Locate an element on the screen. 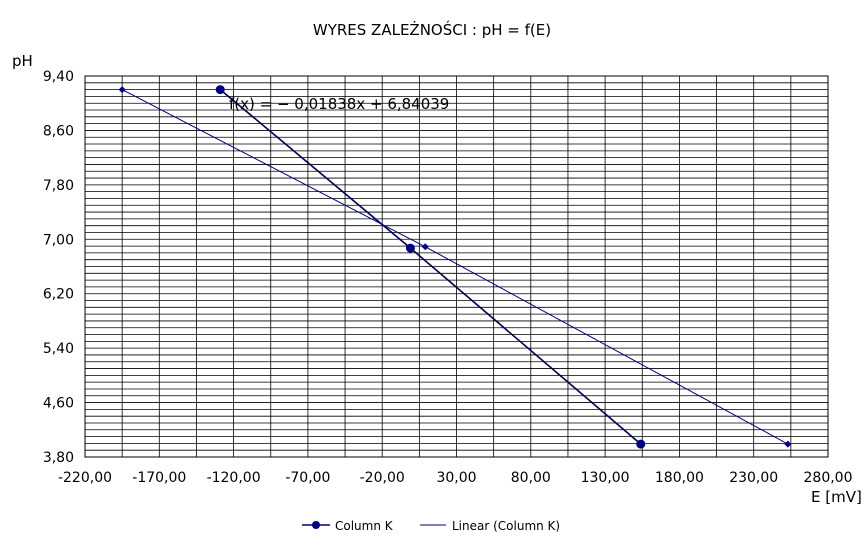  x-tick-label: -70,00 is located at coordinates (307, 478).